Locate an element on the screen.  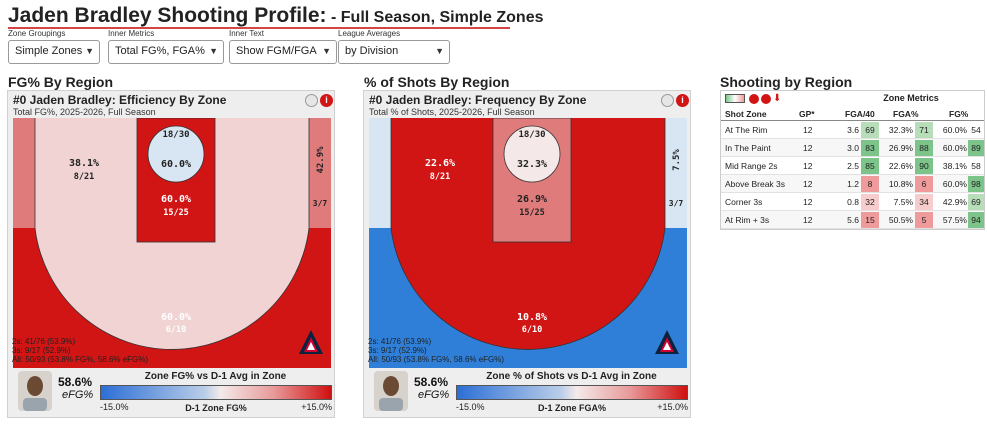
fg-pct-percentile: 89 is located at coordinates (976, 148).